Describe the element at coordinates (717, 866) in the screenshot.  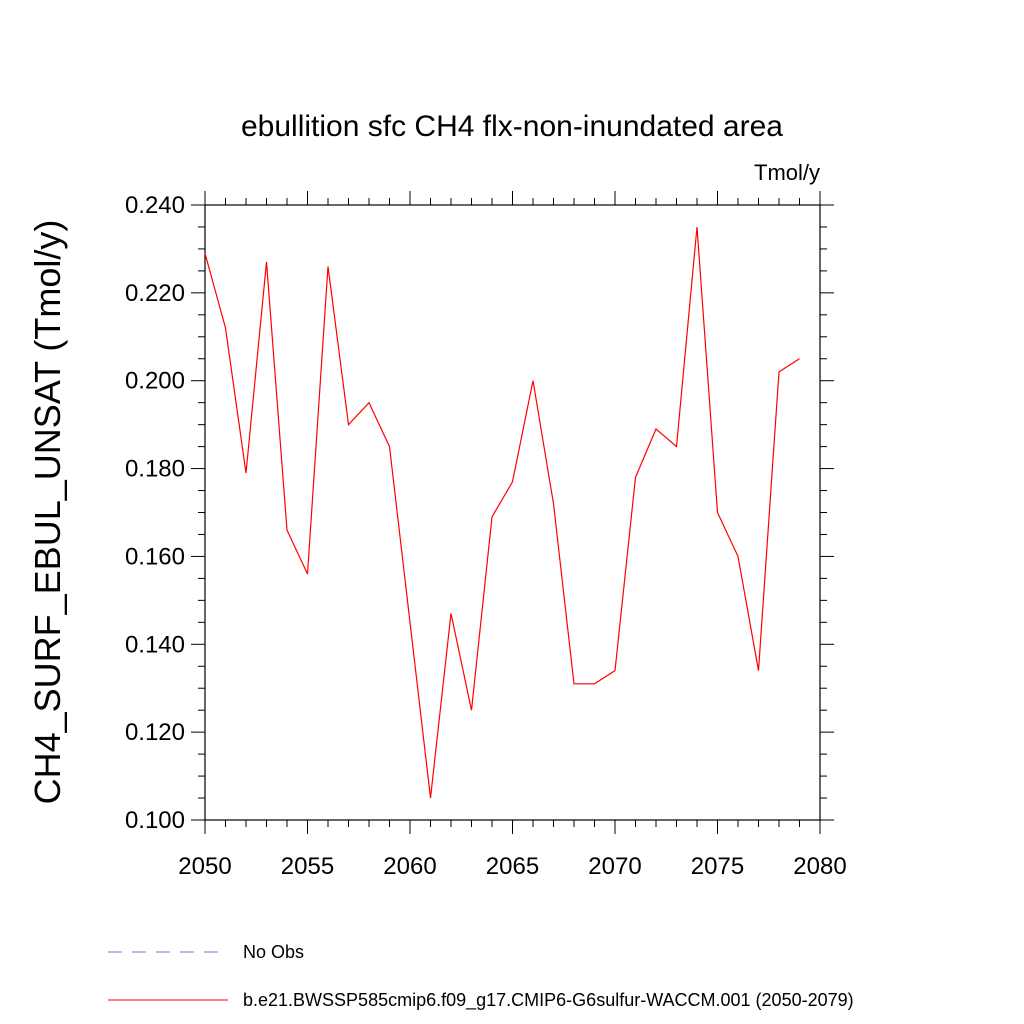
I see `x-tick-label: 2075` at that location.